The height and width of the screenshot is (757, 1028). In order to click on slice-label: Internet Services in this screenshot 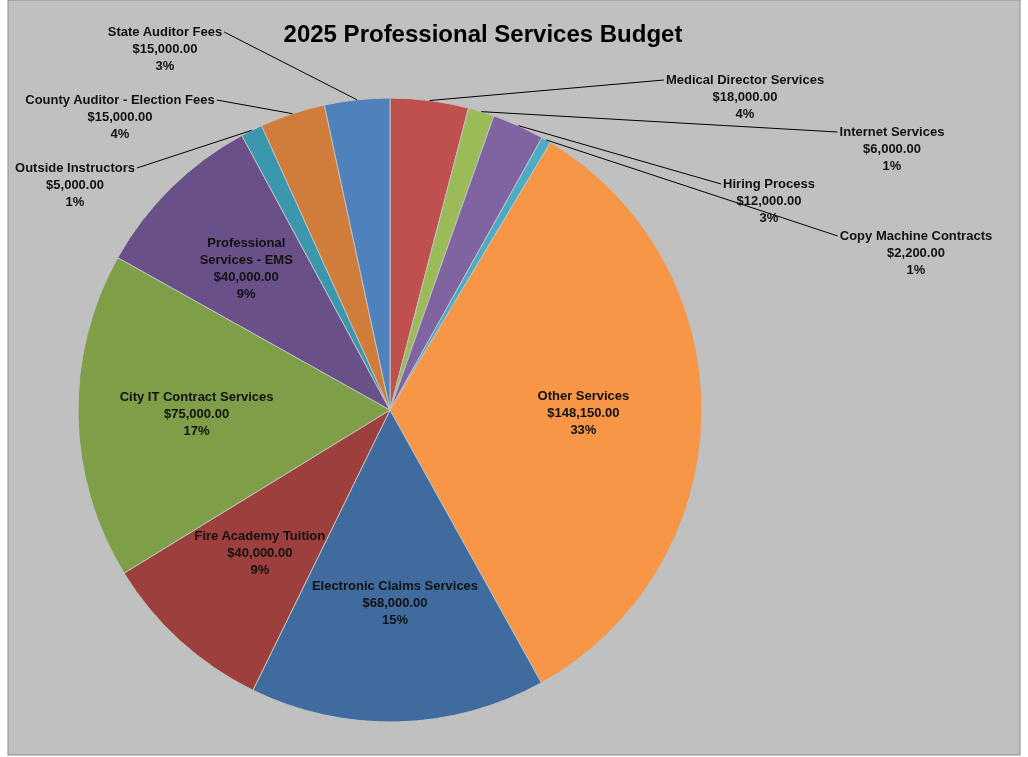, I will do `click(892, 131)`.